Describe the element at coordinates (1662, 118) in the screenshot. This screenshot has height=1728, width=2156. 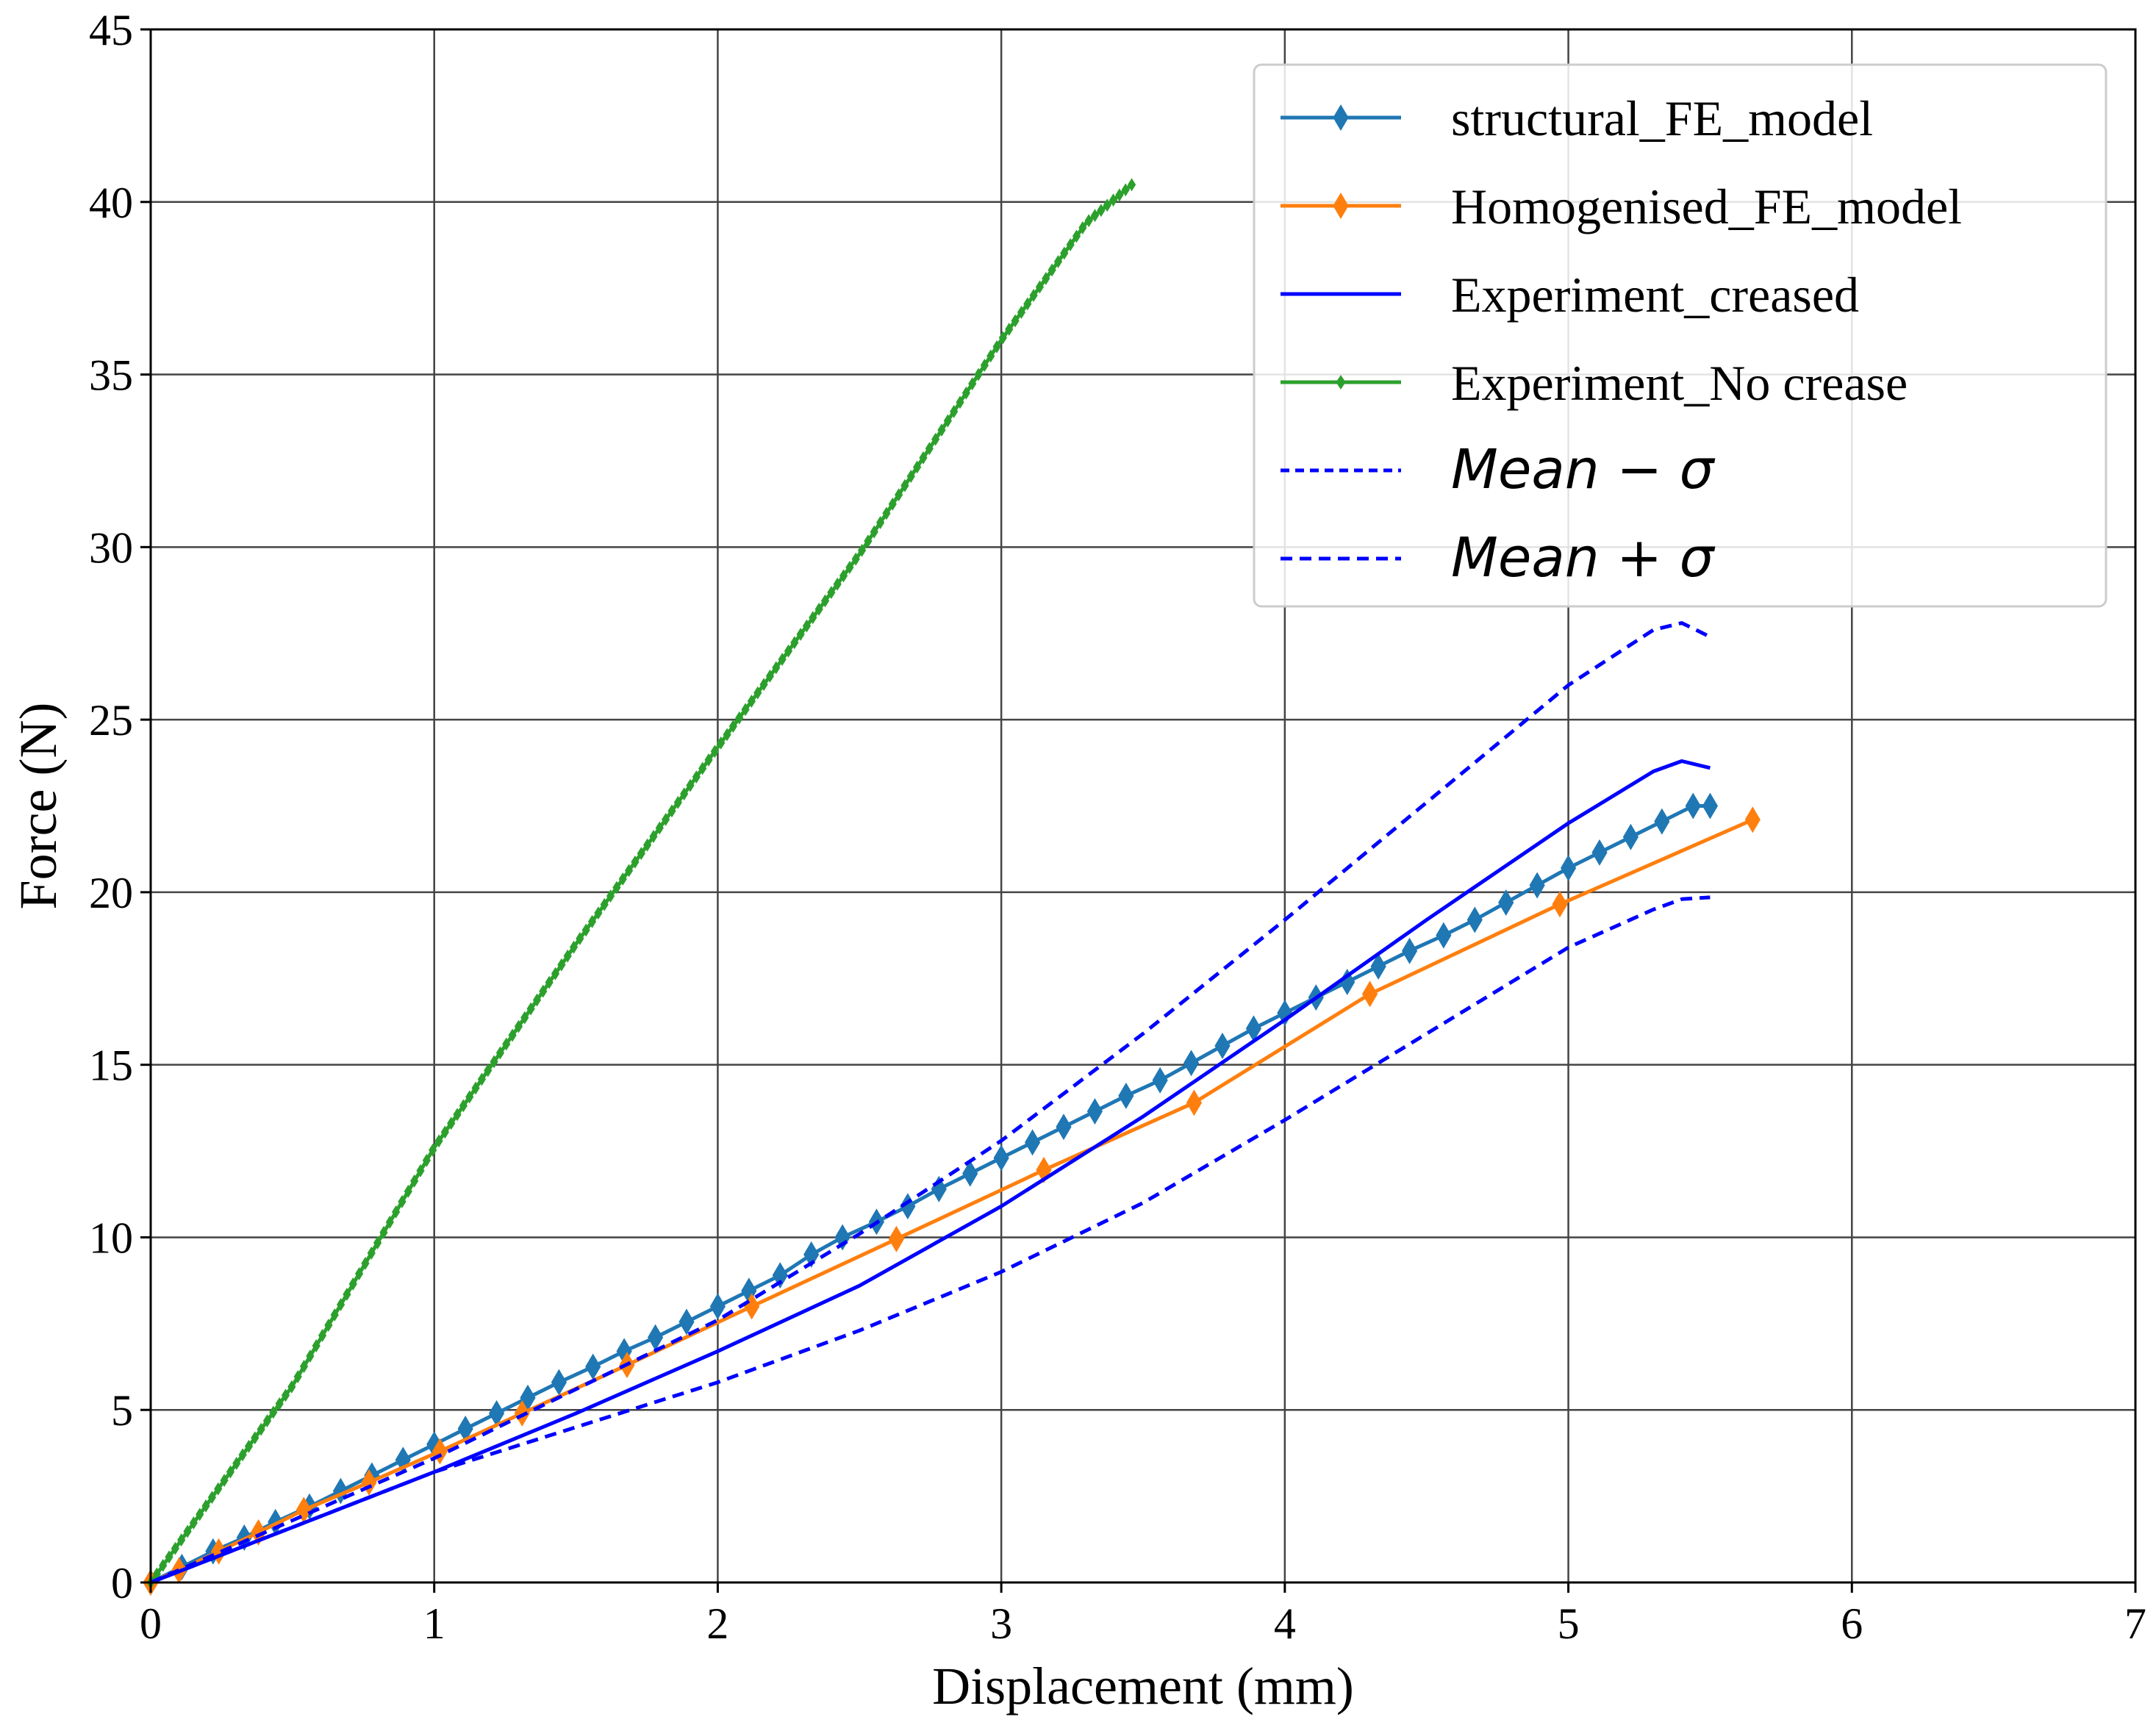
I see `legend-label: structural_FE_model` at that location.